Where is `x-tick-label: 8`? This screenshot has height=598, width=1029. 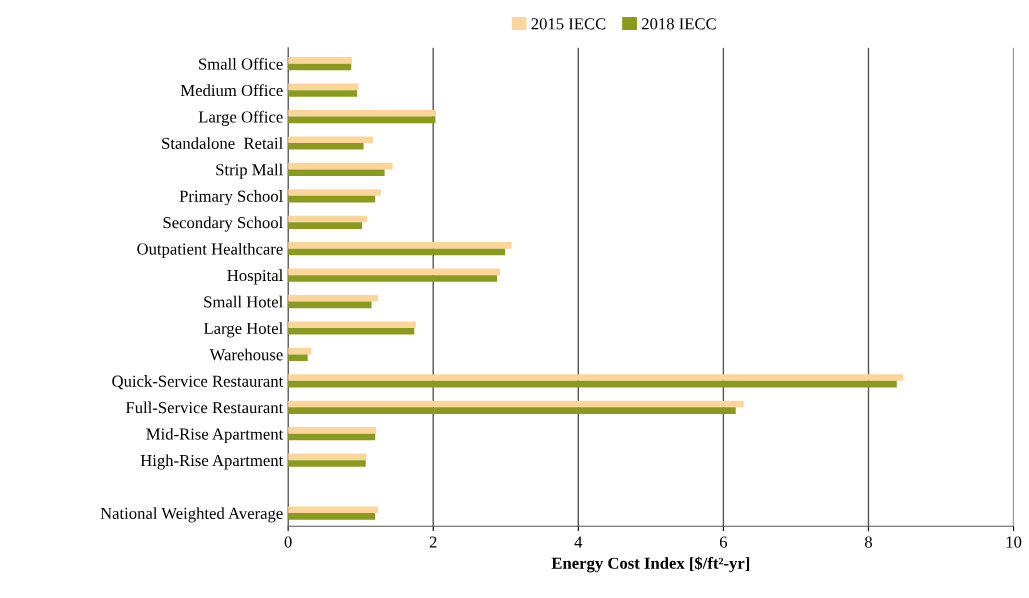 x-tick-label: 8 is located at coordinates (868, 542).